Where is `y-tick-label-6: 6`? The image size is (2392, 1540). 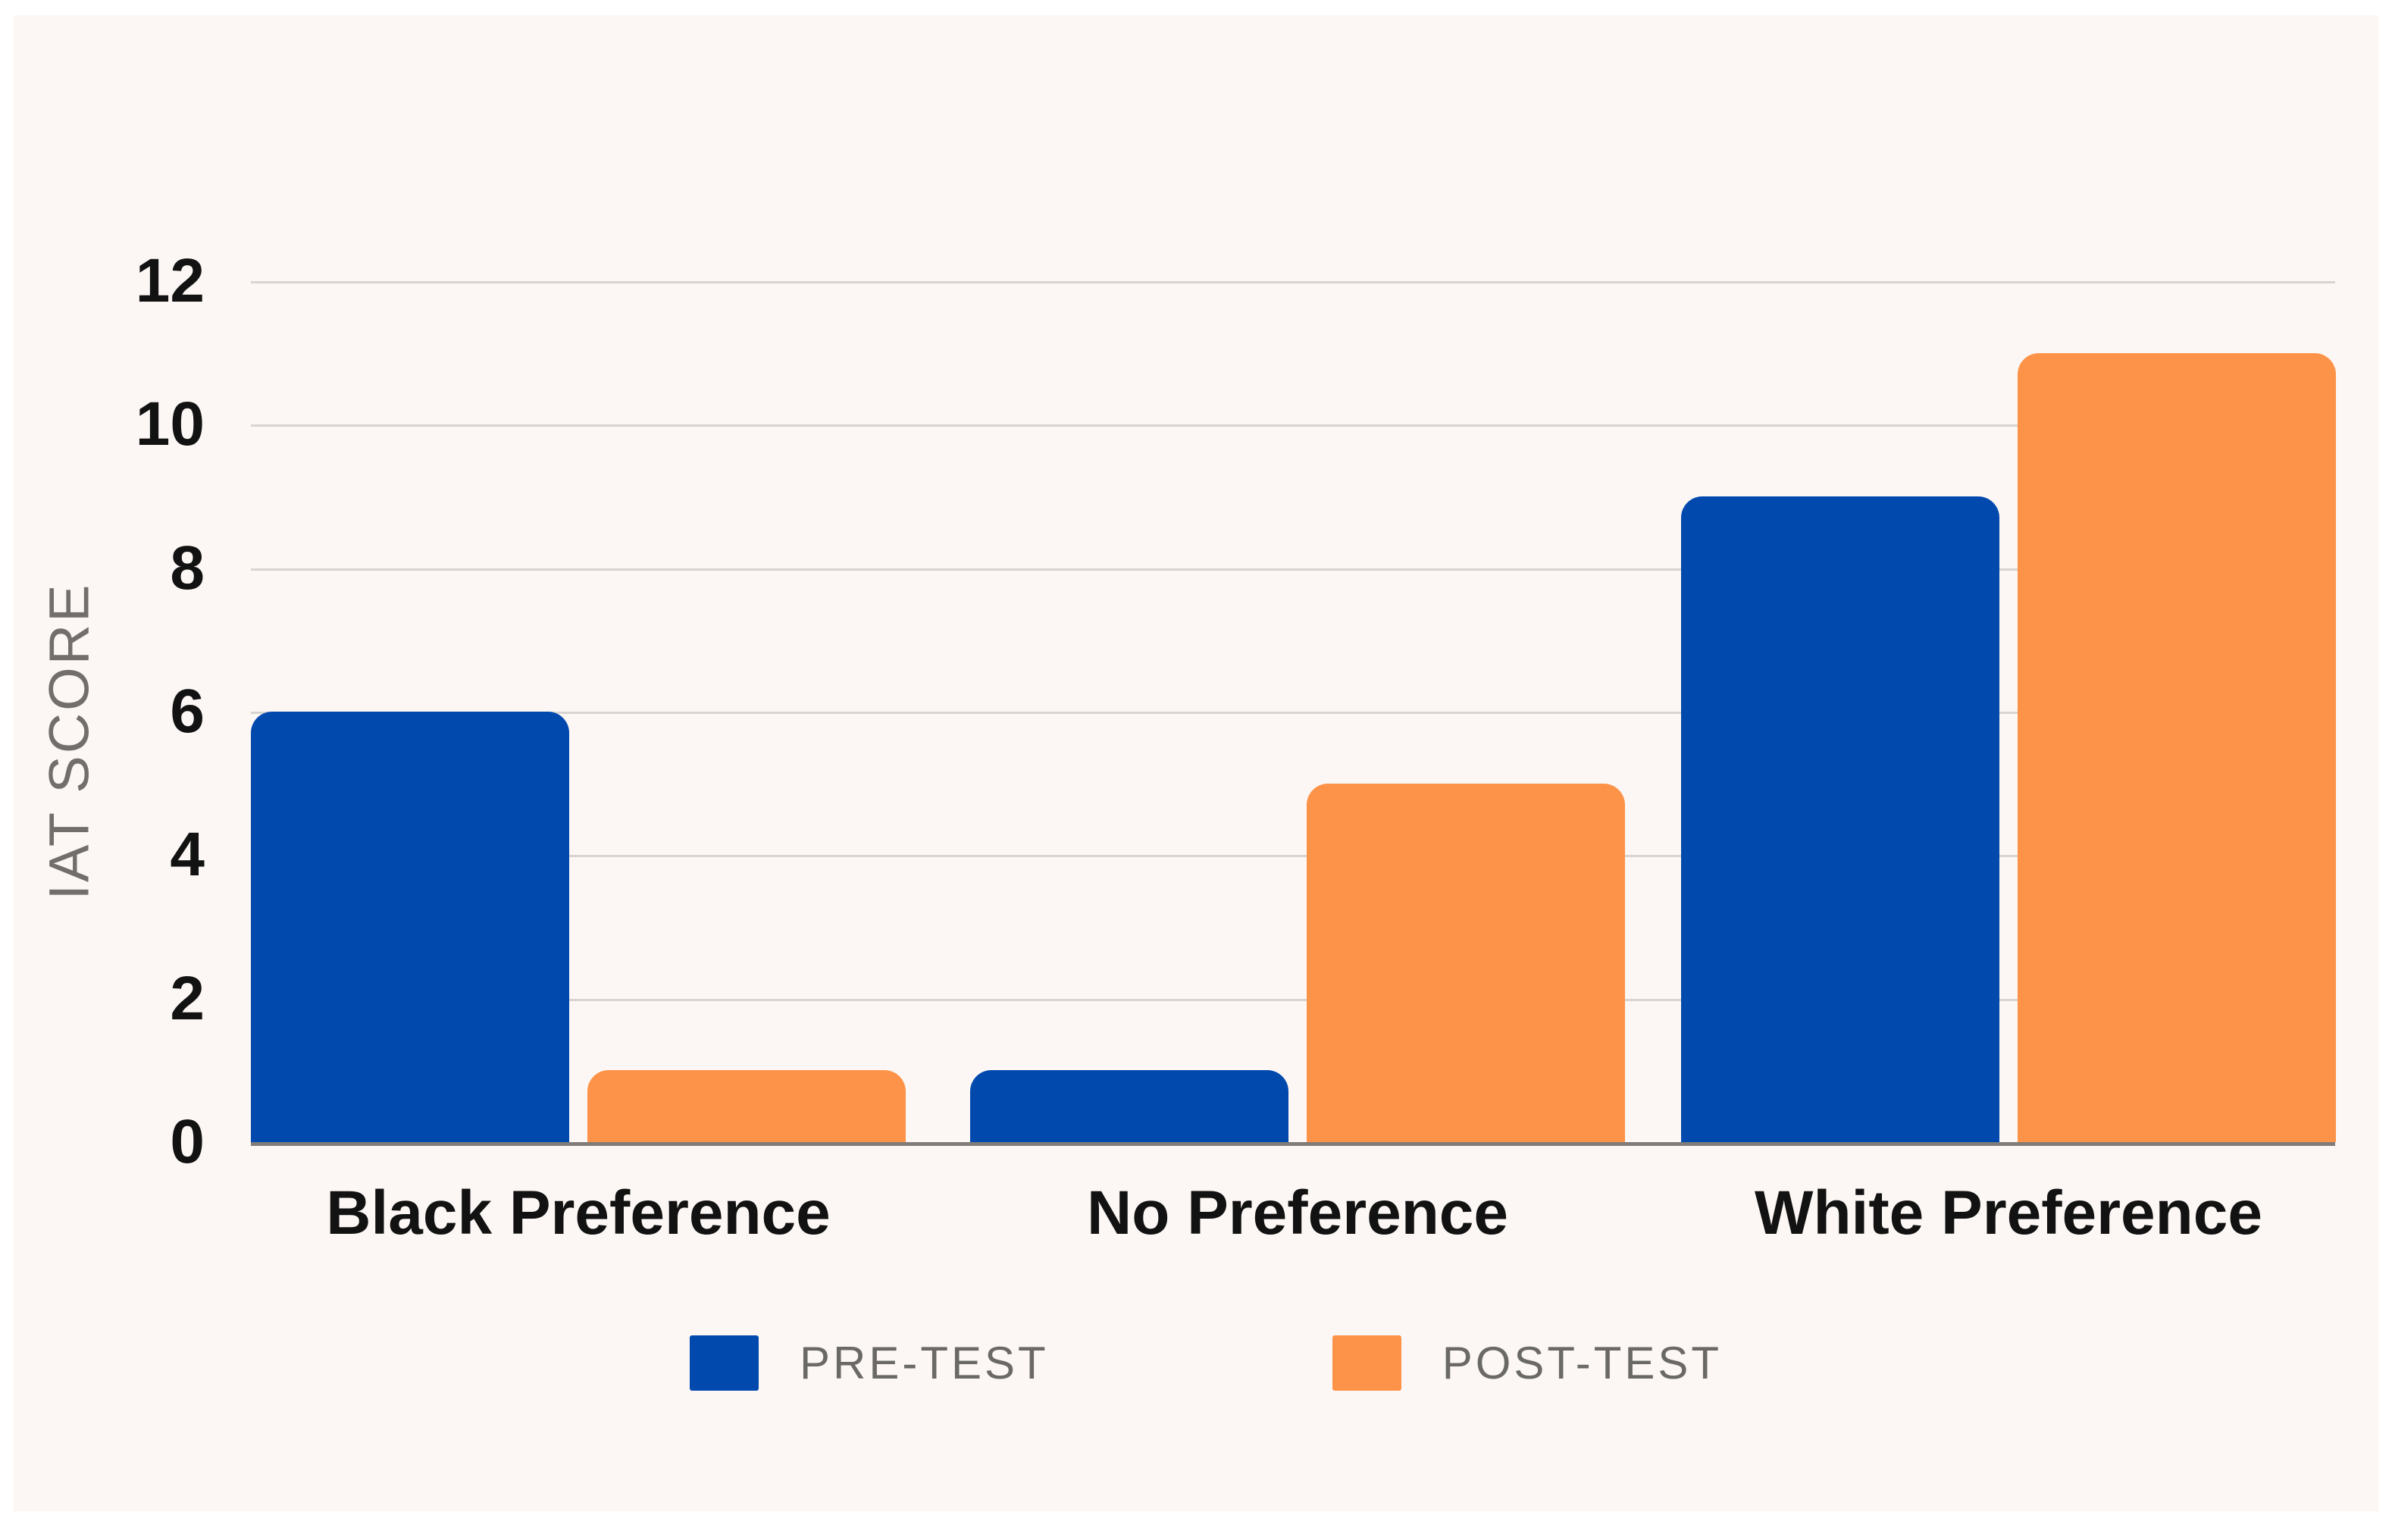 y-tick-label-6: 6 is located at coordinates (187, 711).